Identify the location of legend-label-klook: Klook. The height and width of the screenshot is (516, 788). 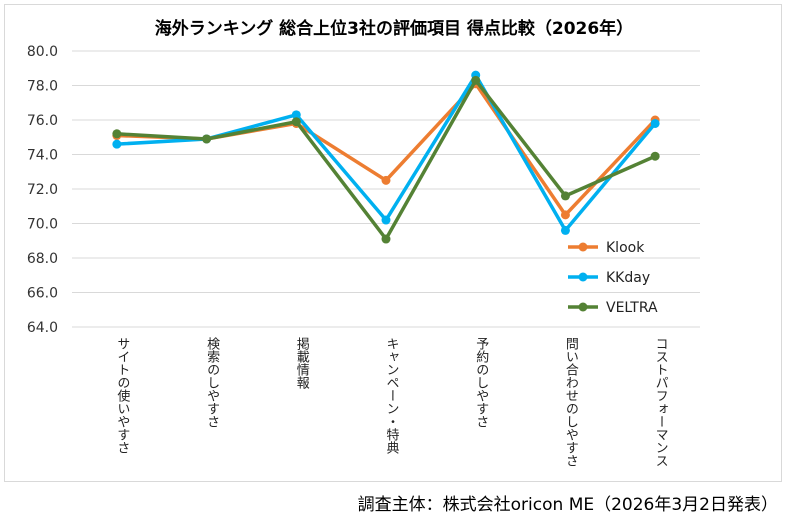
(625, 248).